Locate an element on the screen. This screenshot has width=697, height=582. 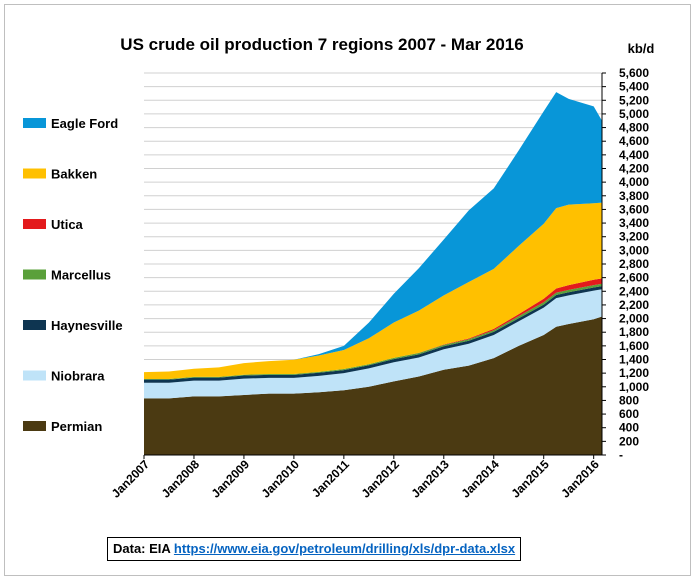
y-tick-label: 1,400 is located at coordinates (634, 360).